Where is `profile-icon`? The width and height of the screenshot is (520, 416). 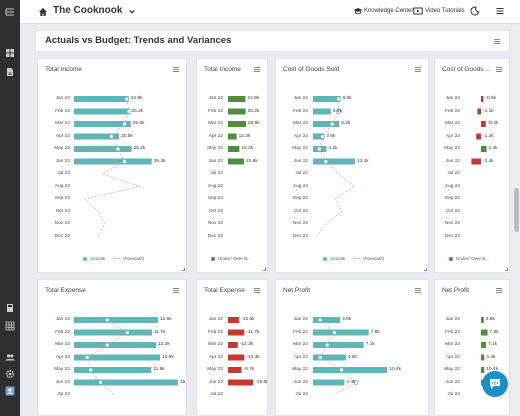
profile-icon is located at coordinates (10, 391).